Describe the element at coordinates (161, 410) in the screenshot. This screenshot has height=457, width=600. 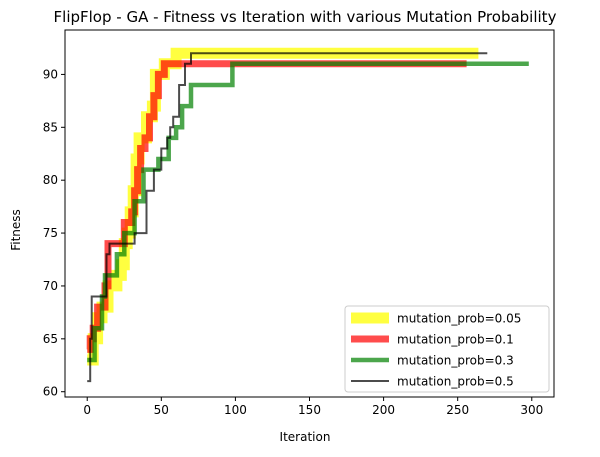
I see `x-tick-label: 50` at that location.